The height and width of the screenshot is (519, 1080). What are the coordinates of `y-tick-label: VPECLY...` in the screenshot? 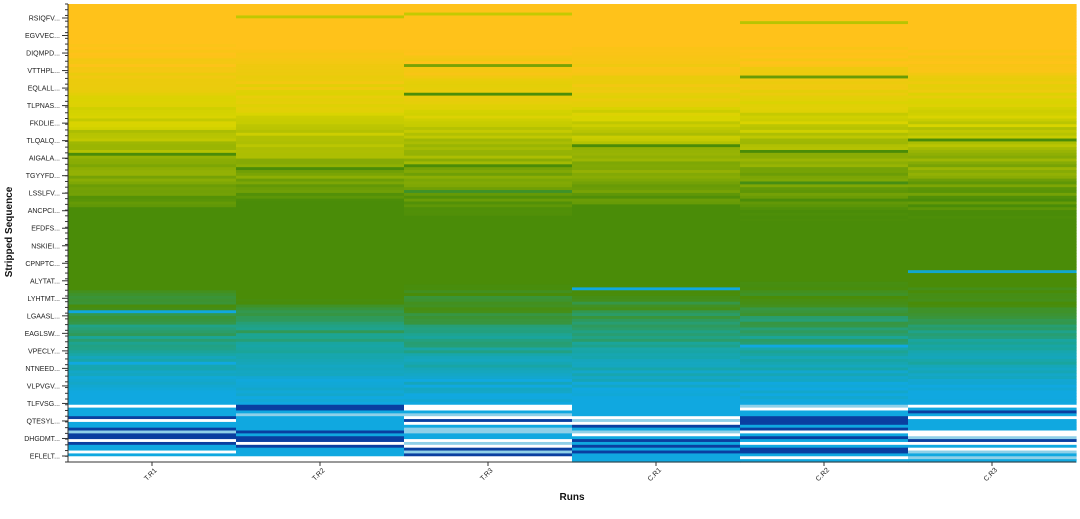 It's located at (44, 351).